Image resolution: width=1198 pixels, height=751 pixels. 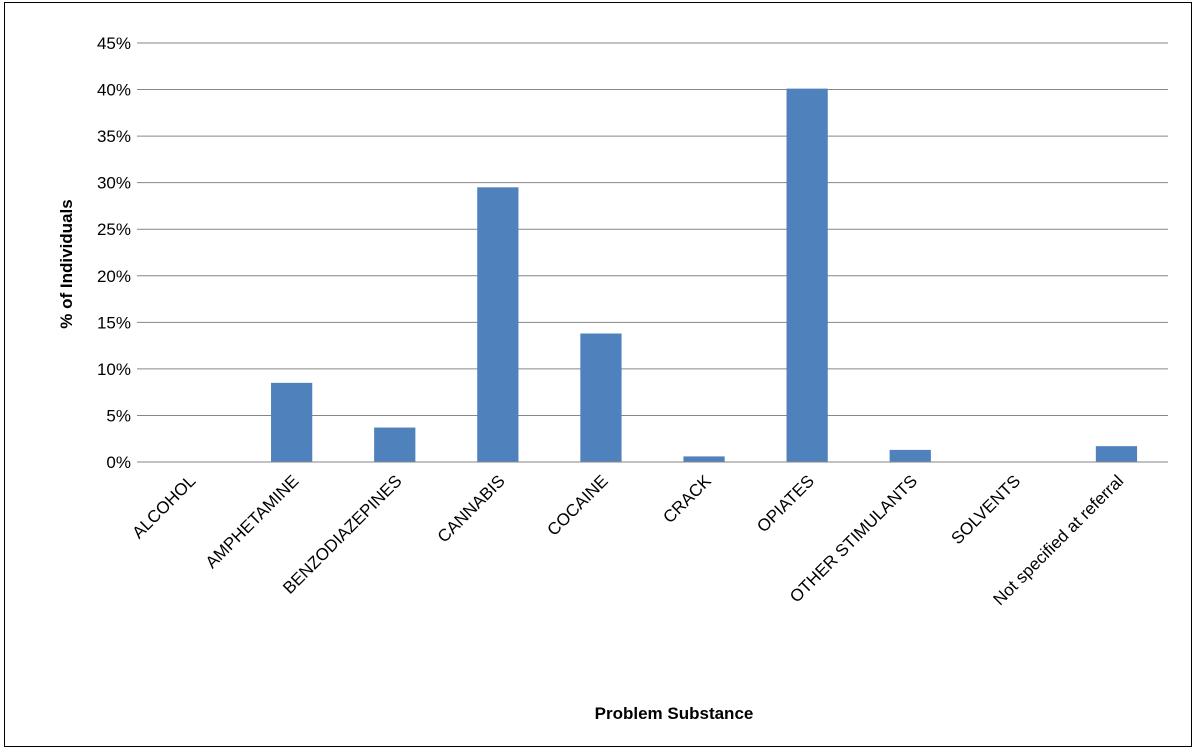 What do you see at coordinates (118, 415) in the screenshot?
I see `y-tick-label: 5%` at bounding box center [118, 415].